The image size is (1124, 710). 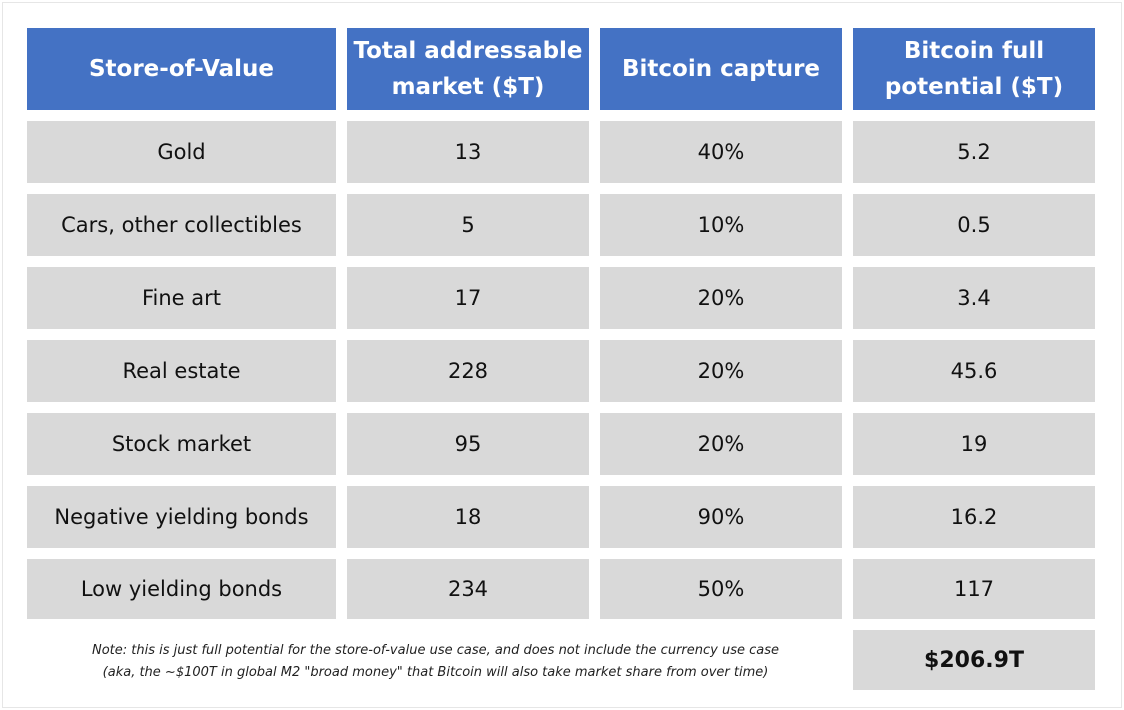 I want to click on table-row-gold-market: 13, so click(x=468, y=152).